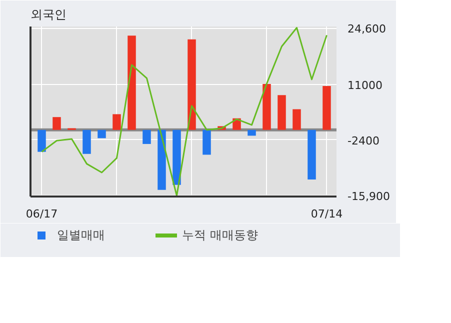 Image resolution: width=451 pixels, height=323 pixels. I want to click on legend-label: 누적 매매동향, so click(220, 235).